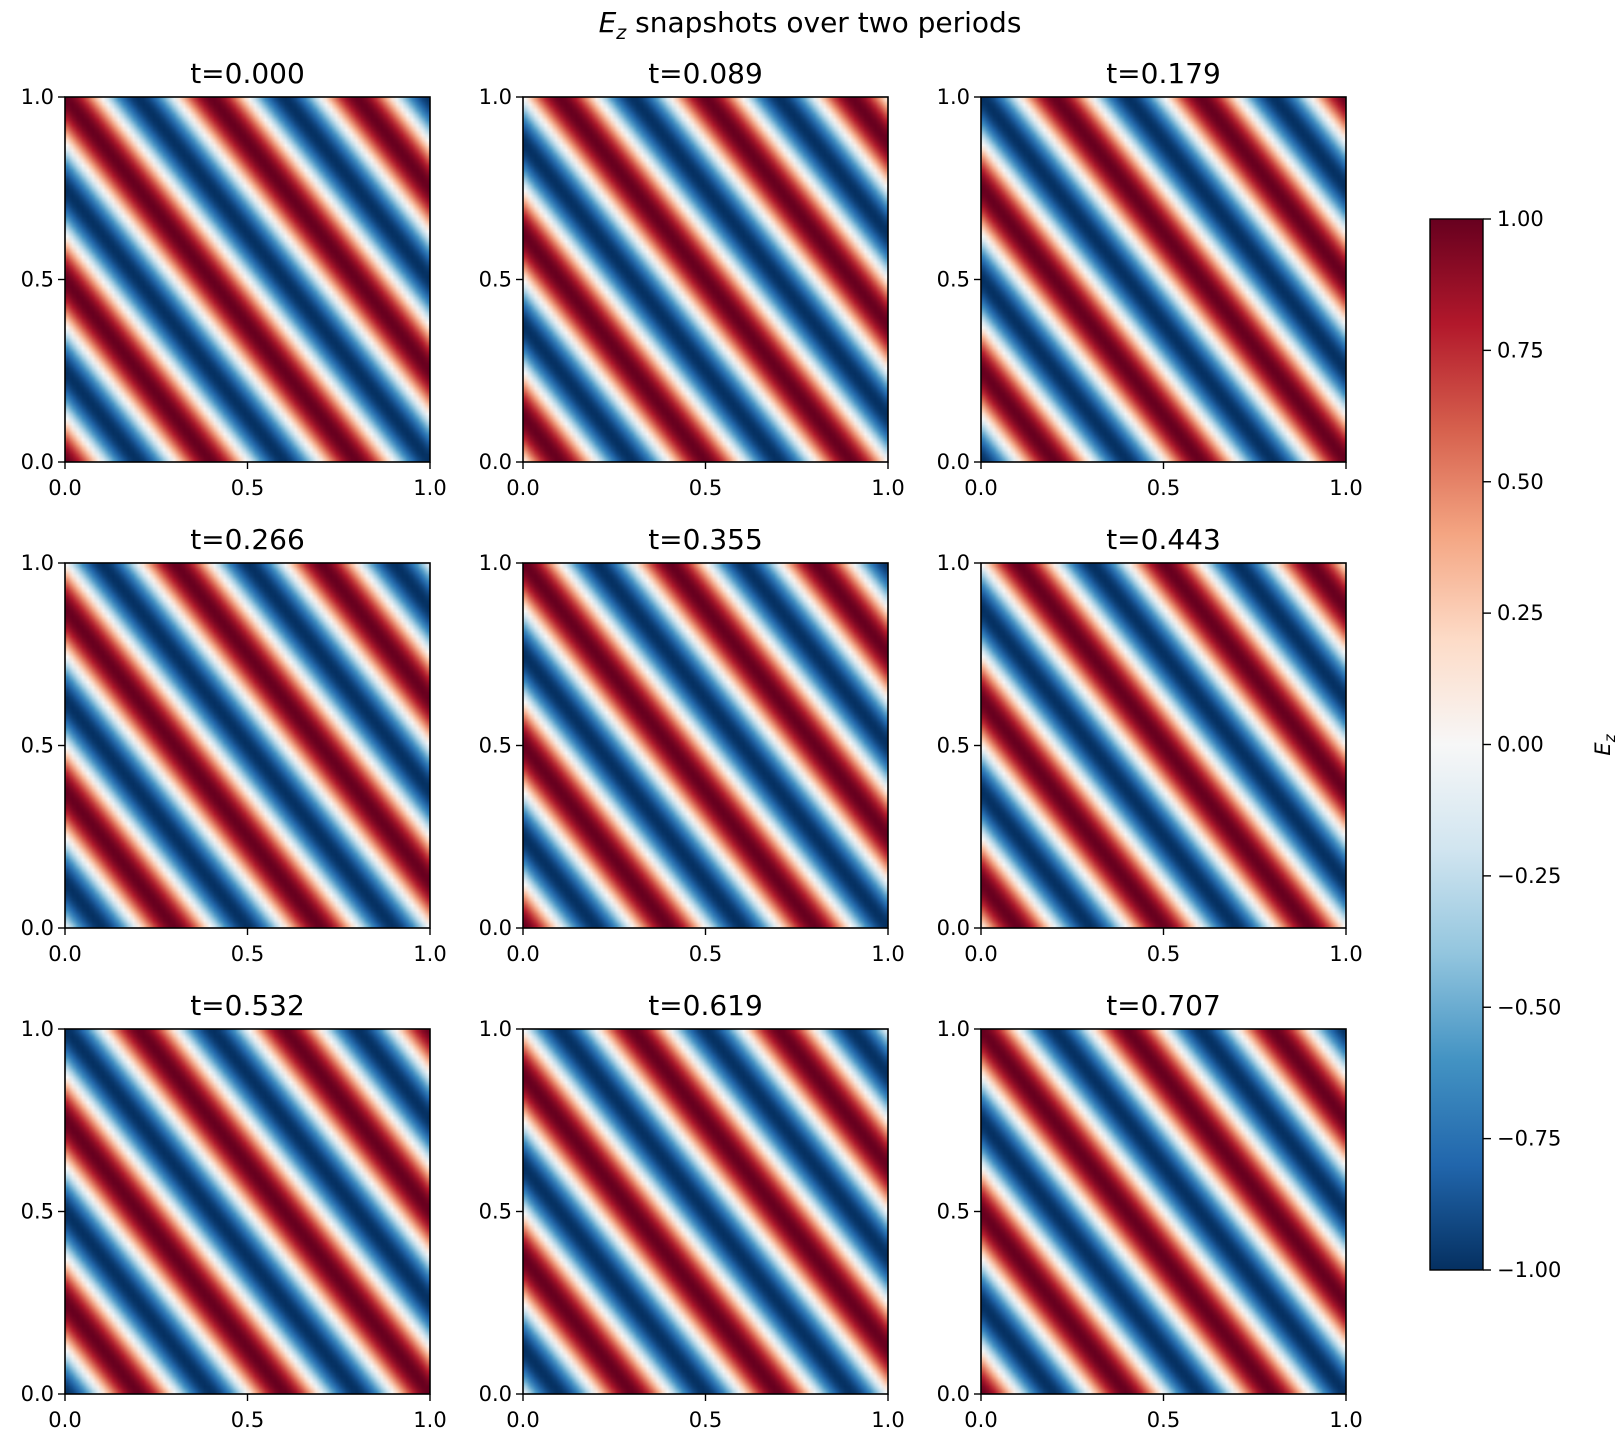  Describe the element at coordinates (1603, 749) in the screenshot. I see `colorbar-label-base: E` at that location.